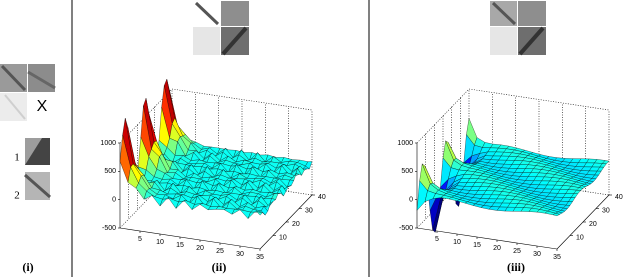 The height and width of the screenshot is (277, 640). What do you see at coordinates (17, 196) in the screenshot?
I see `patch-number: 2` at bounding box center [17, 196].